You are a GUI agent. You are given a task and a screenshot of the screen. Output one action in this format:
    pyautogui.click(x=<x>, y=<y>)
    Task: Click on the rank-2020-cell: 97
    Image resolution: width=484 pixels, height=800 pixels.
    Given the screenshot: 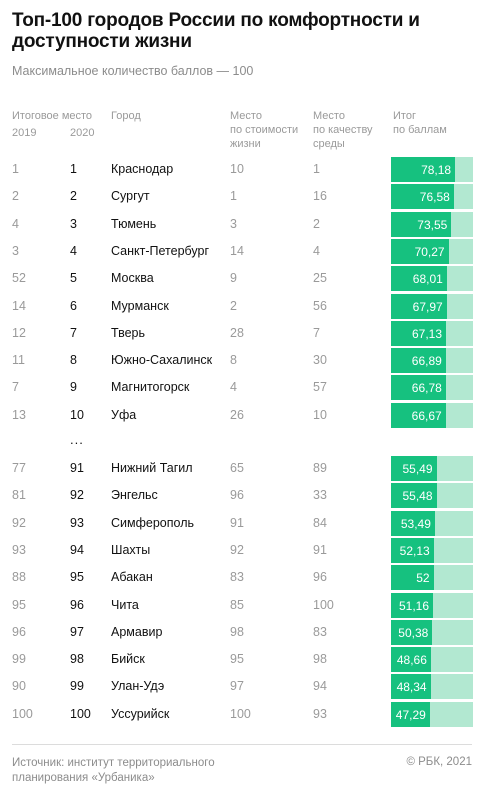 What is the action you would take?
    pyautogui.click(x=77, y=631)
    